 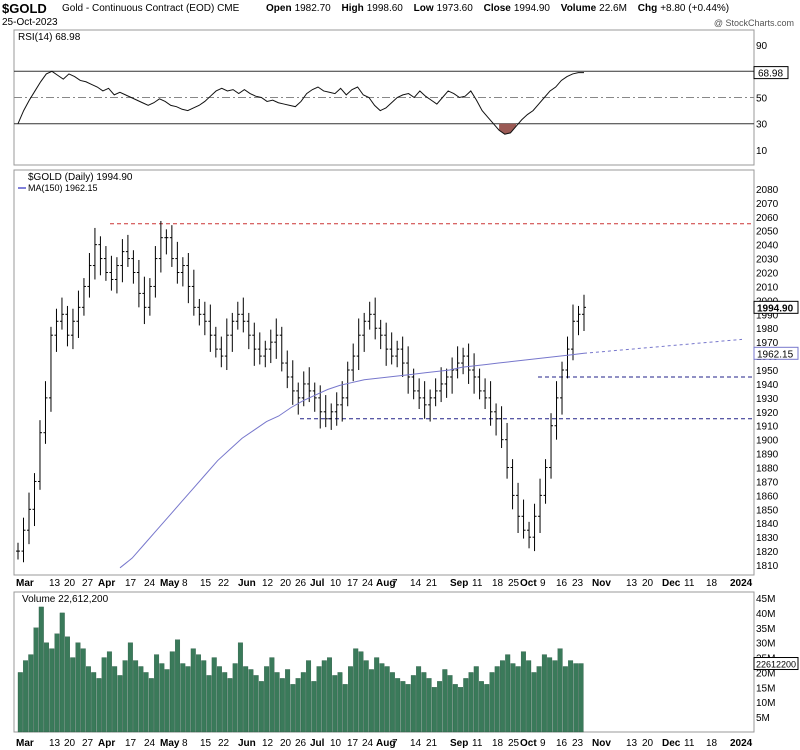 I want to click on x-axis-label-price: 23, so click(x=578, y=583).